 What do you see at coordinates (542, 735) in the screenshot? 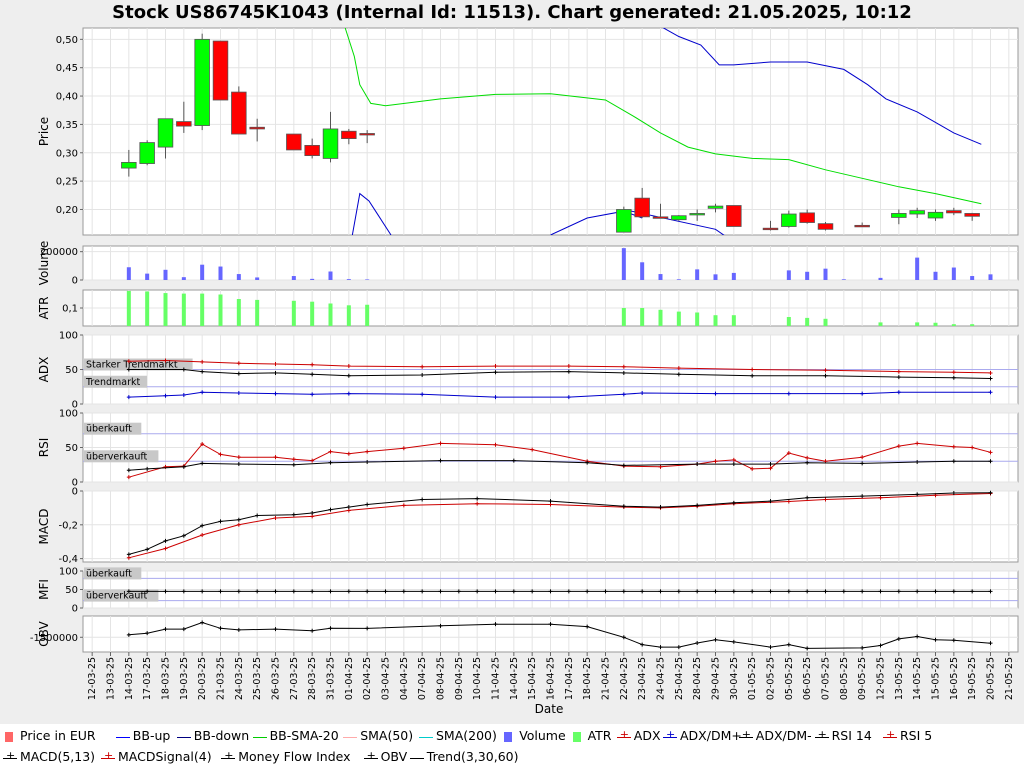
I see `legend-label: Volume` at bounding box center [542, 735].